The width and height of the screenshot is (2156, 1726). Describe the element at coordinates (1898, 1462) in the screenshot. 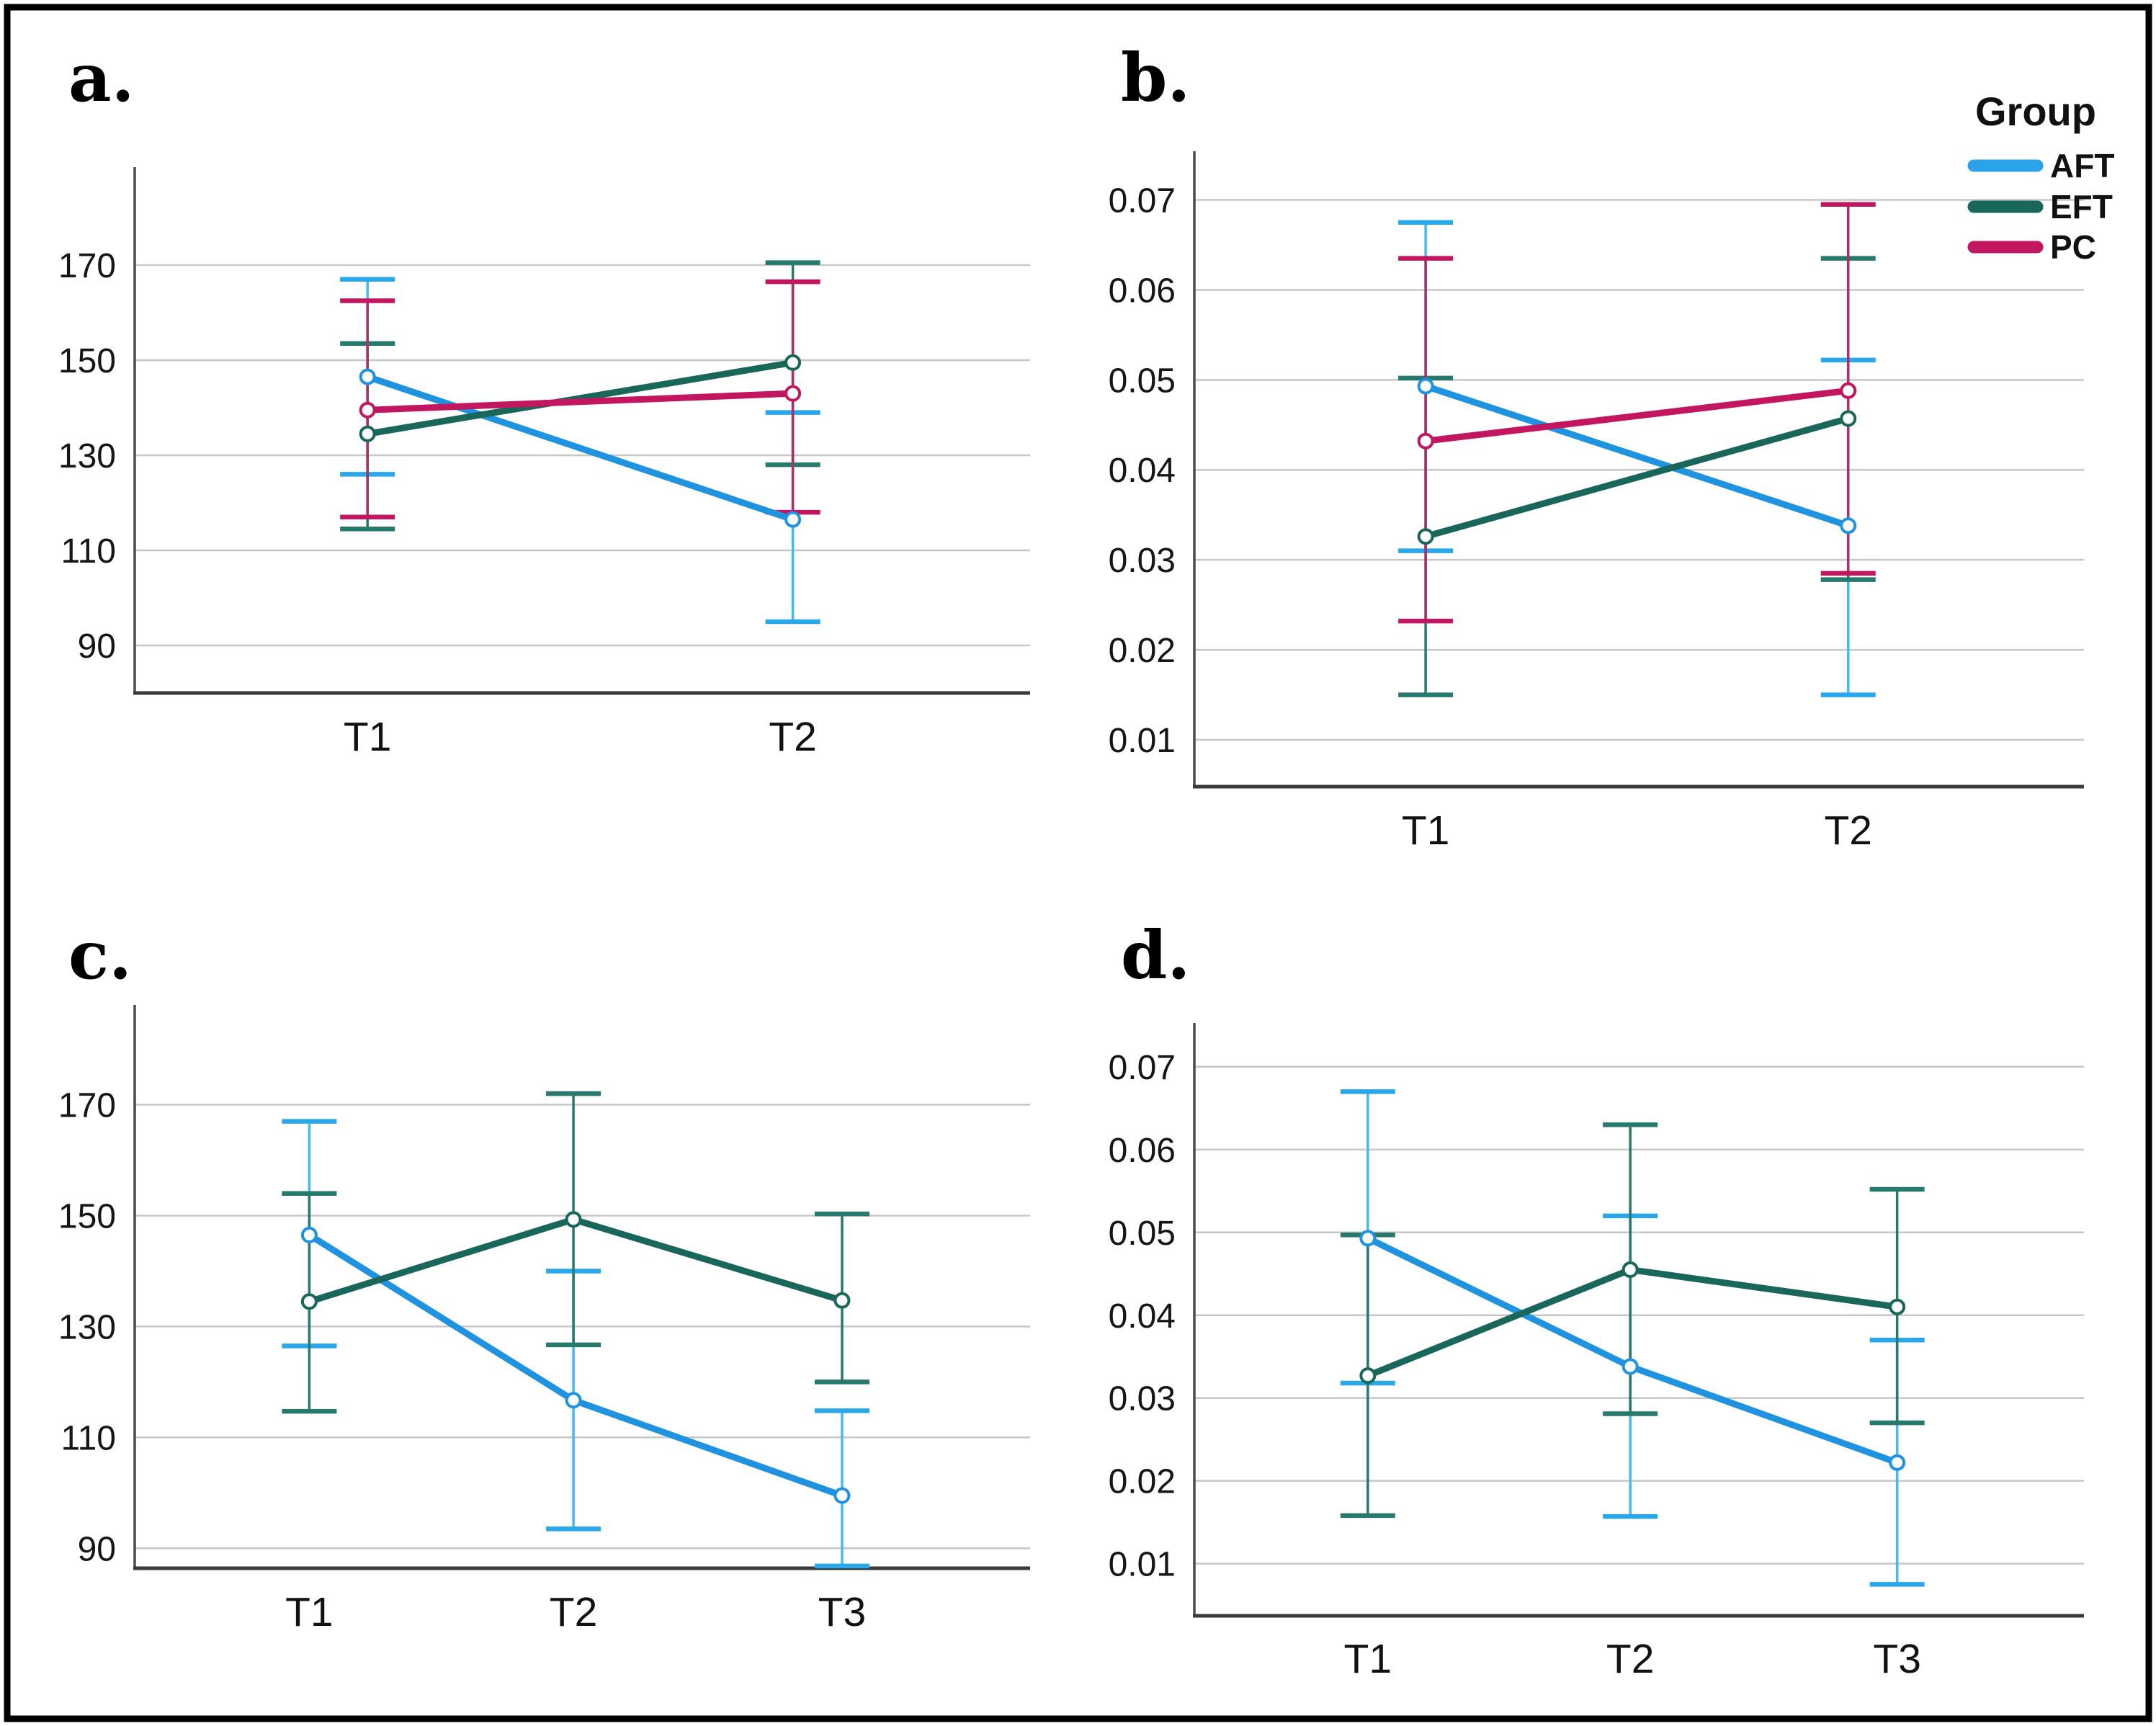

I see `marker-AFT-T3-d` at that location.